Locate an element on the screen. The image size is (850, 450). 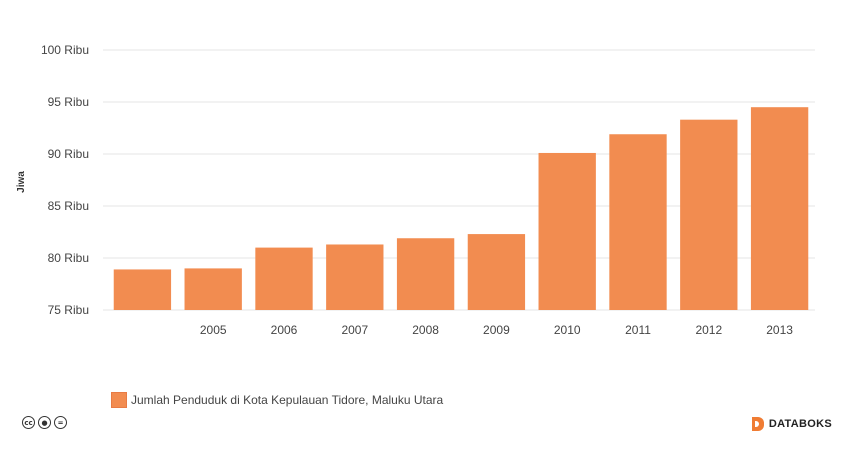
y-tick-label: 90 Ribu is located at coordinates (68, 154).